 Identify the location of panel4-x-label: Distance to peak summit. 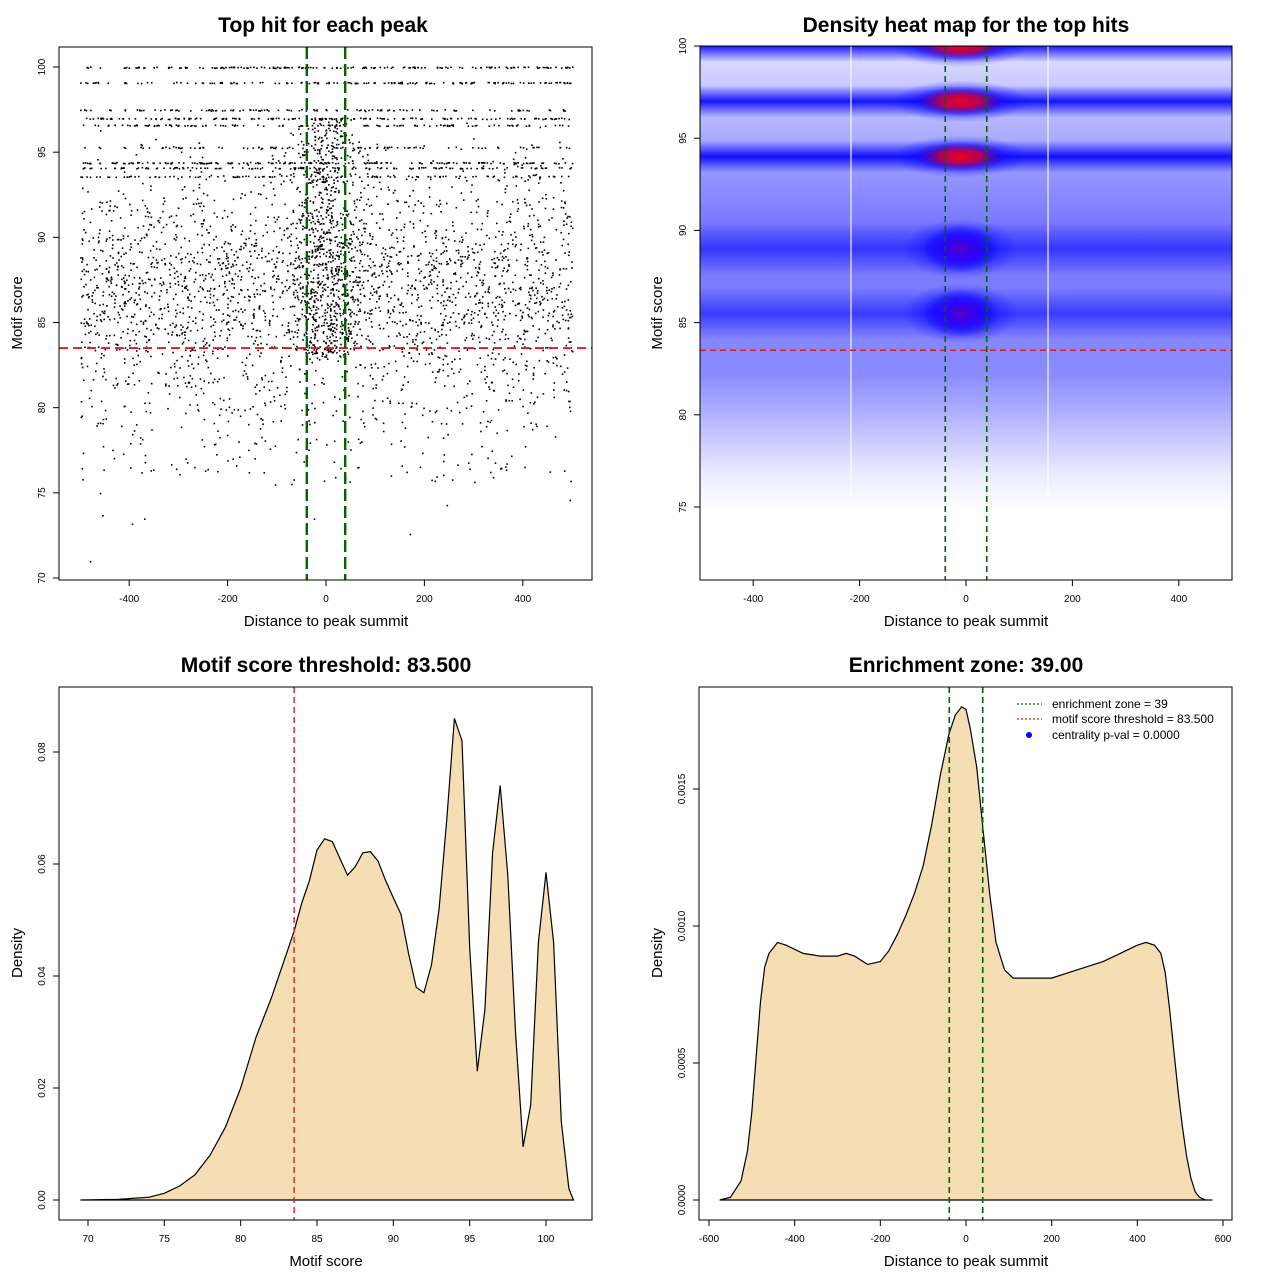
(966, 1261).